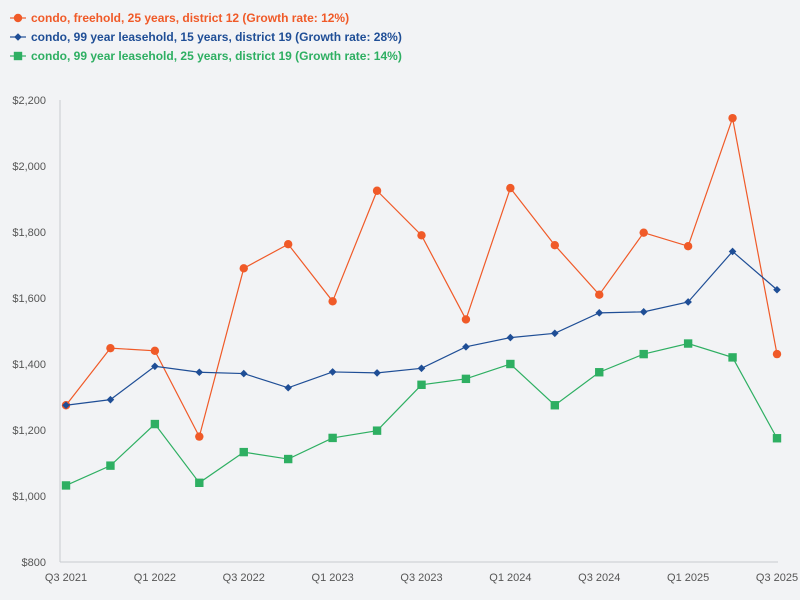  I want to click on x-tick-label: Q3 2024, so click(599, 578).